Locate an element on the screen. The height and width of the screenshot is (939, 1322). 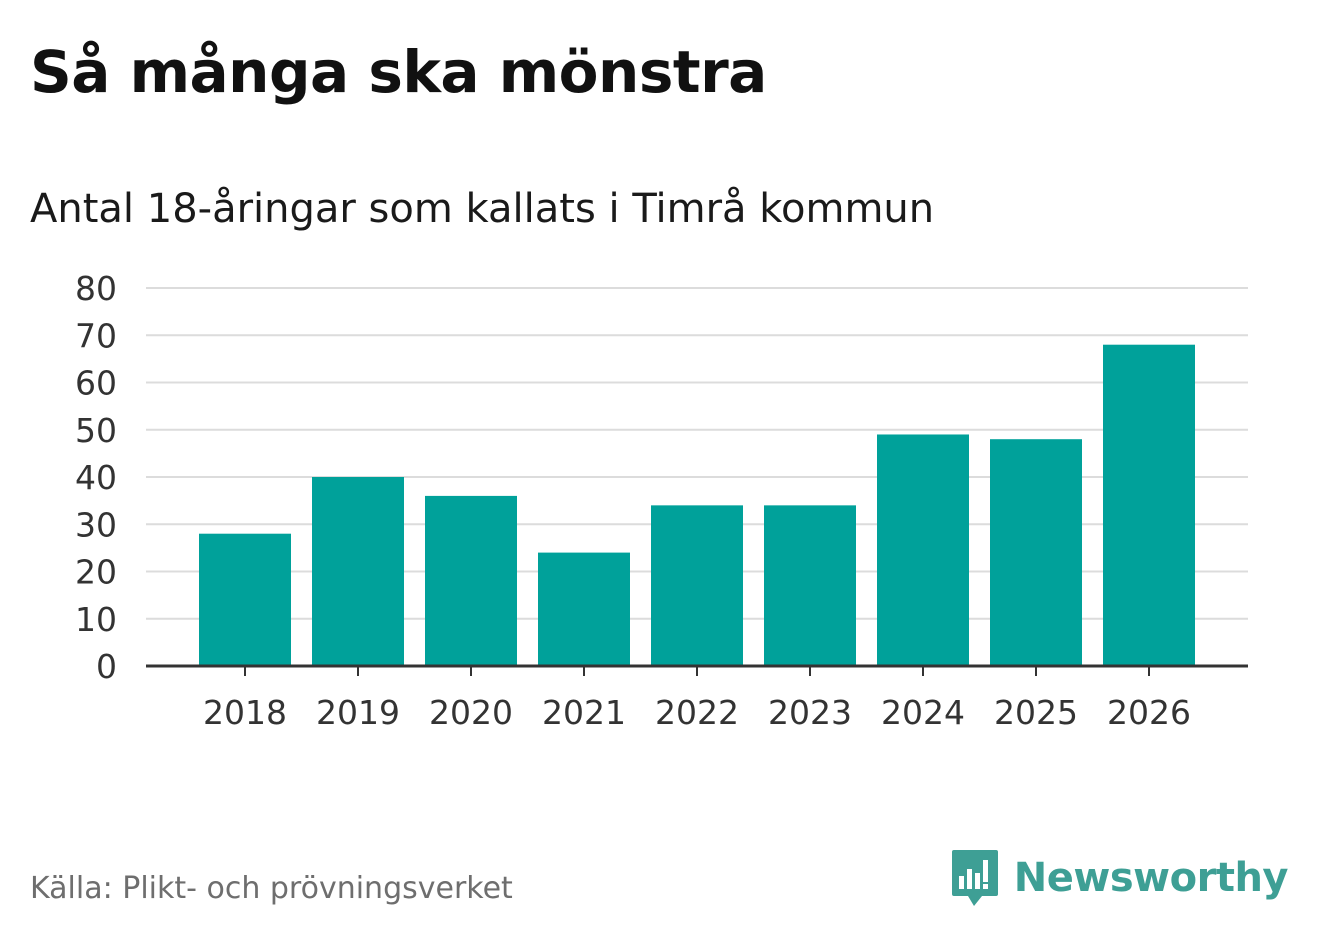
y-tick-label: 60 is located at coordinates (96, 383).